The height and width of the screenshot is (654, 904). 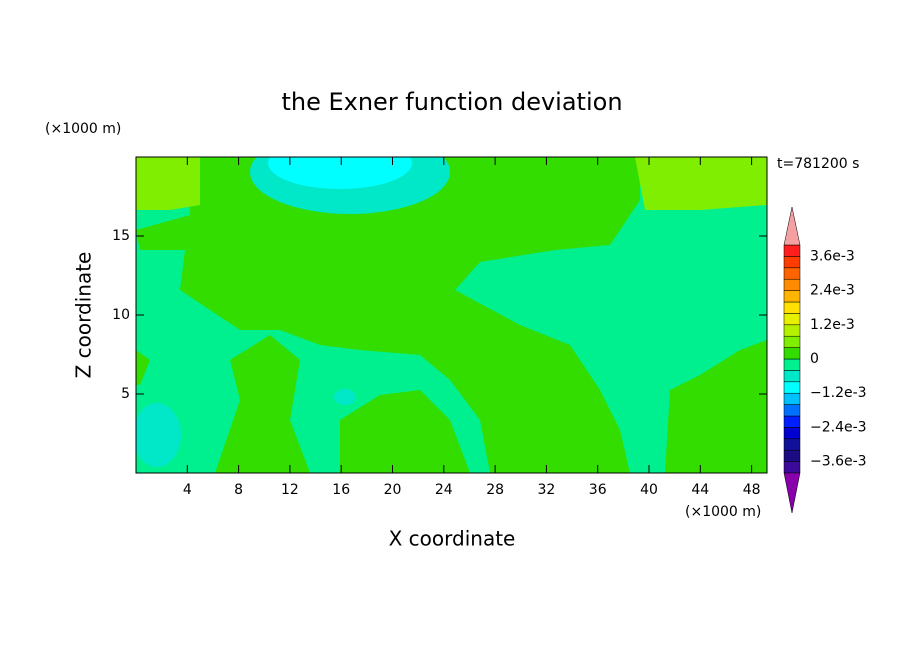 What do you see at coordinates (723, 512) in the screenshot?
I see `x-unit: (×1000 m)` at bounding box center [723, 512].